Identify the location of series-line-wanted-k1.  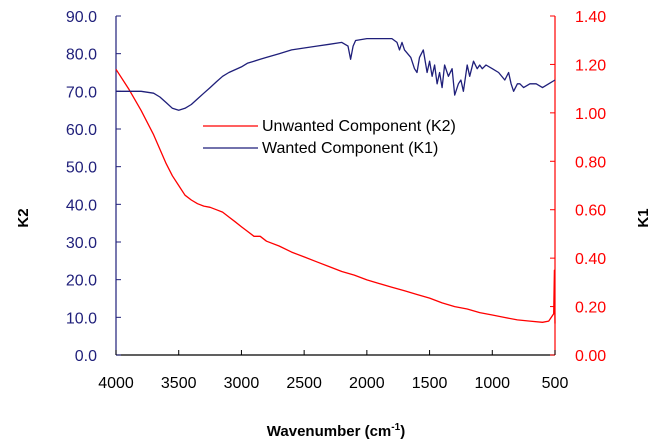
(336, 74).